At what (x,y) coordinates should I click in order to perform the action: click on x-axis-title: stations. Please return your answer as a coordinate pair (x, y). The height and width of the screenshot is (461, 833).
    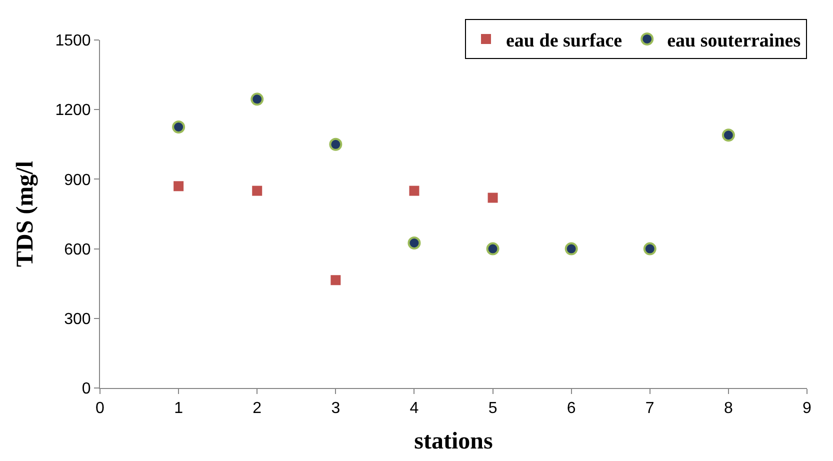
    Looking at the image, I should click on (453, 441).